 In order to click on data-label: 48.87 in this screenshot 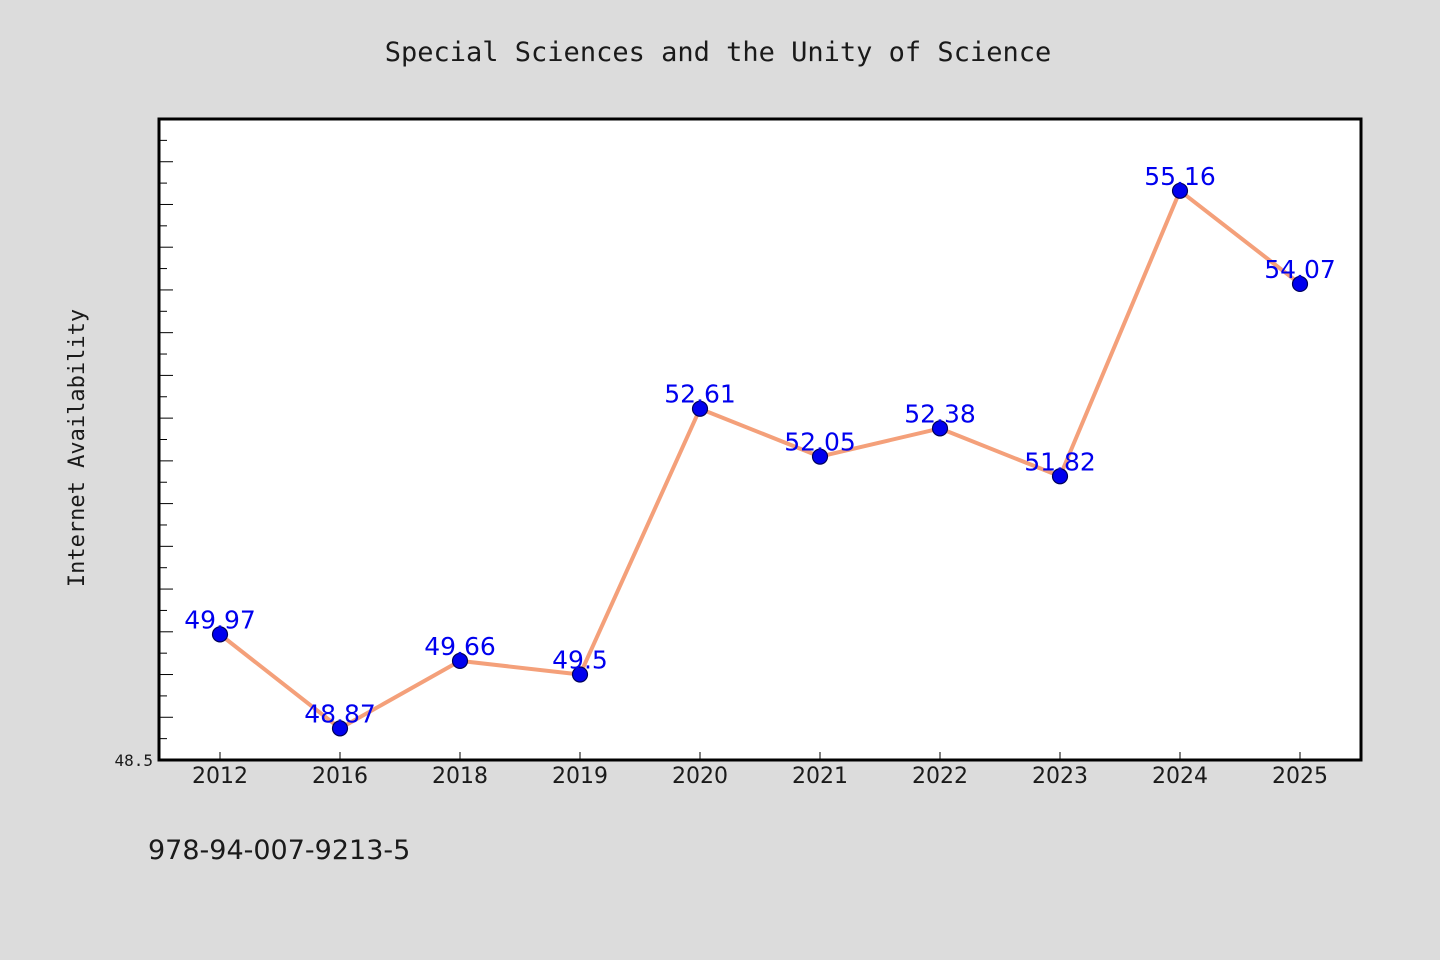, I will do `click(340, 713)`.